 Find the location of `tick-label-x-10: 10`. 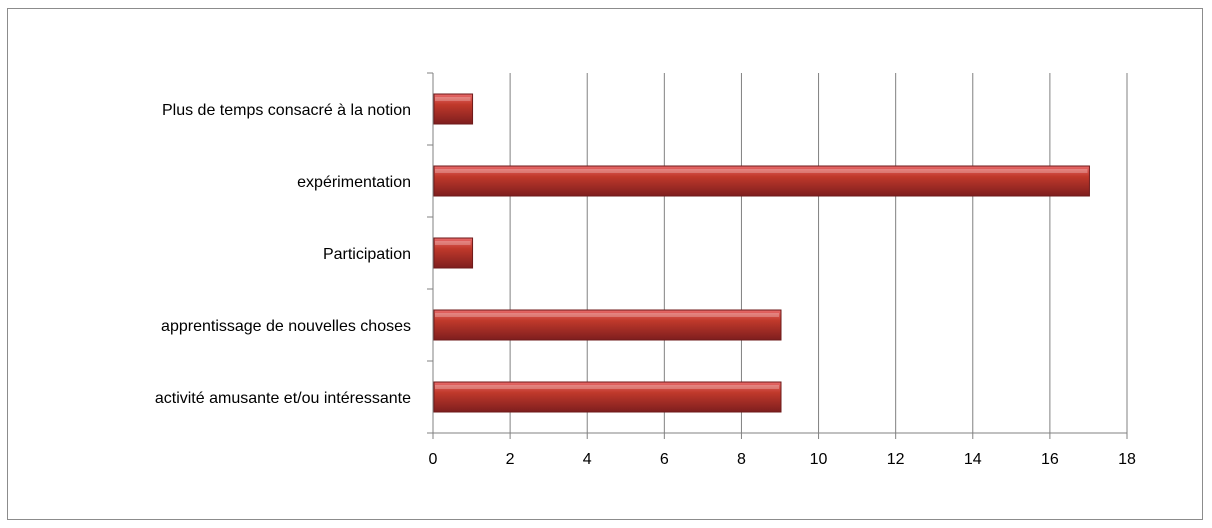

tick-label-x-10: 10 is located at coordinates (819, 459).